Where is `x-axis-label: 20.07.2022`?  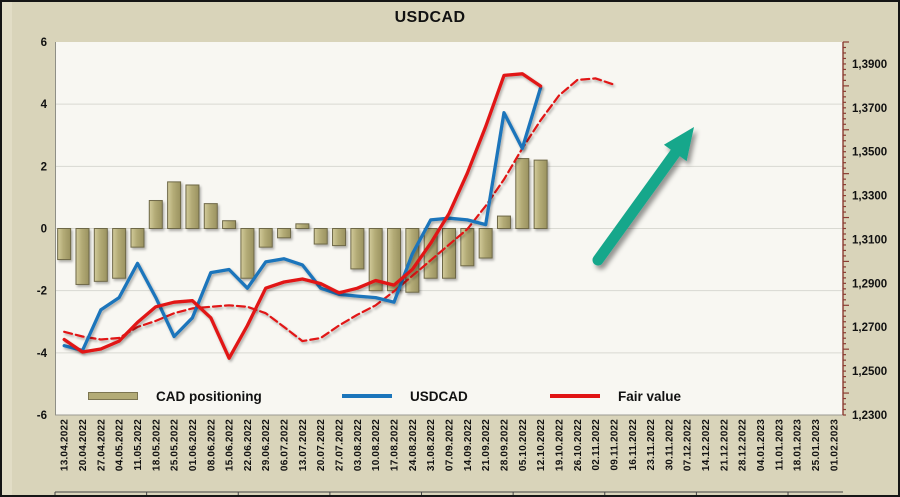 x-axis-label: 20.07.2022 is located at coordinates (321, 445).